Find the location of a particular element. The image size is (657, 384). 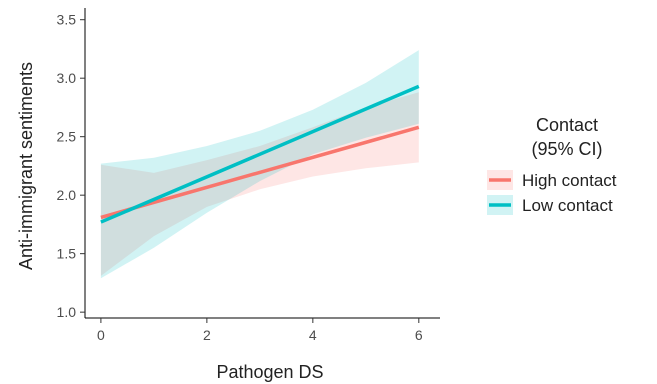

x-tick-label: 6 is located at coordinates (419, 335).